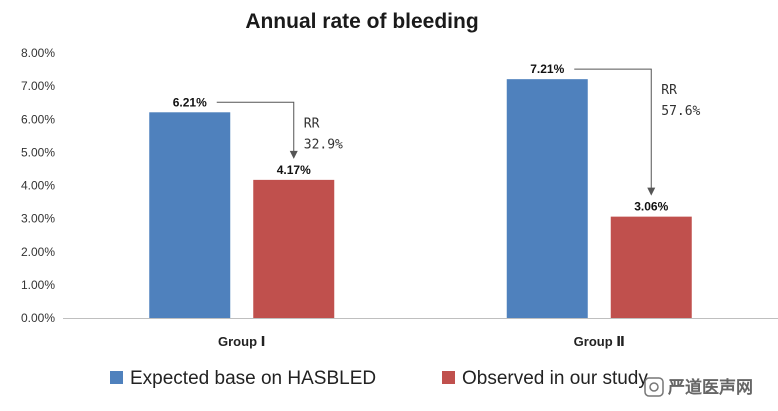  What do you see at coordinates (294, 170) in the screenshot?
I see `data-label: 4.17%` at bounding box center [294, 170].